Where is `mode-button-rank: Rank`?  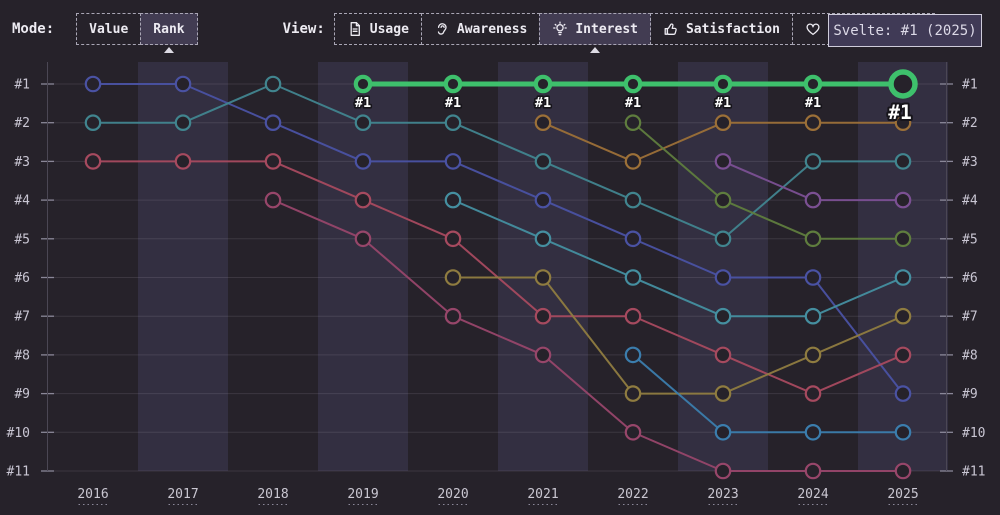 mode-button-rank: Rank is located at coordinates (169, 33).